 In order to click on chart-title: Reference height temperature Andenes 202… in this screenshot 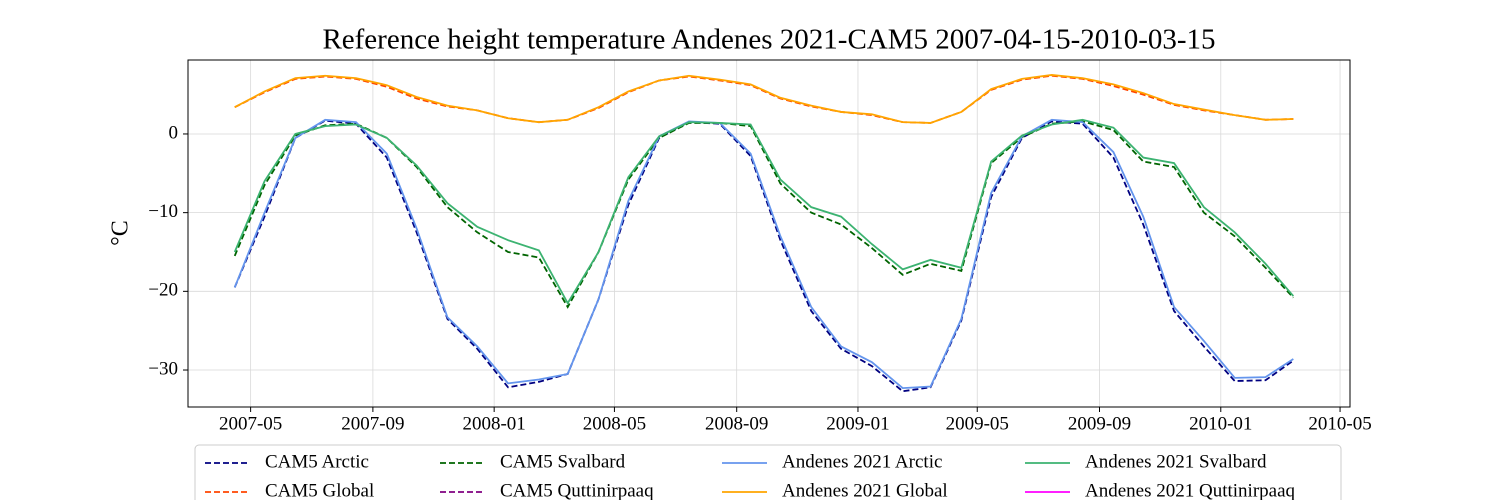, I will do `click(768, 40)`.